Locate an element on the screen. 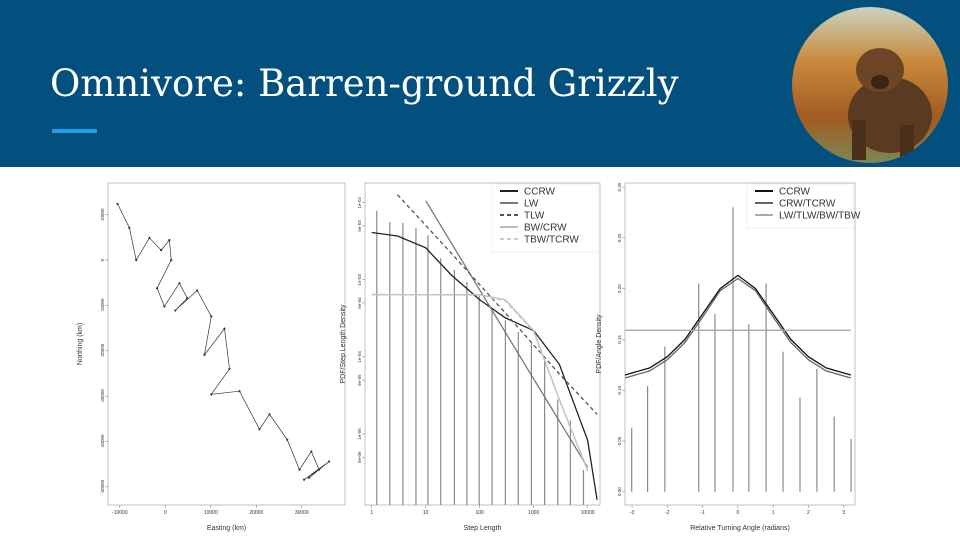  y-tick-label: 0.05 is located at coordinates (619, 440).